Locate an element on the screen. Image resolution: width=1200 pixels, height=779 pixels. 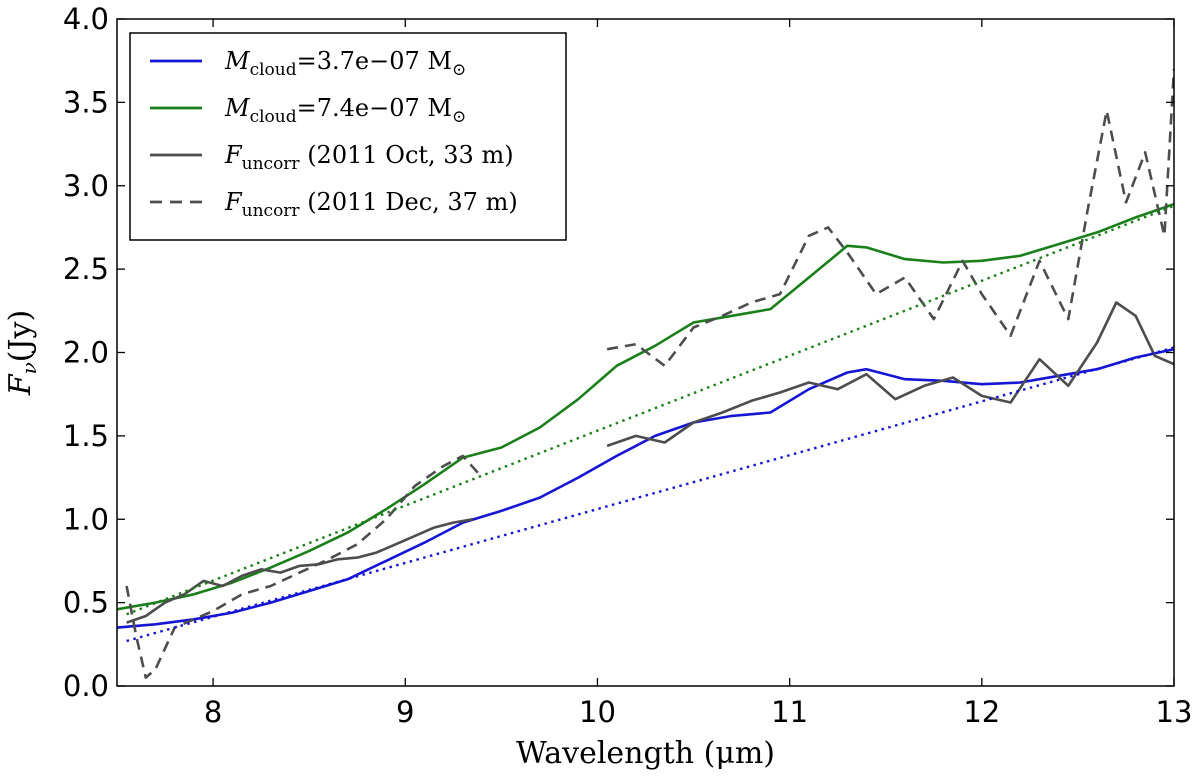
x-tick-label: 9 is located at coordinates (405, 712).